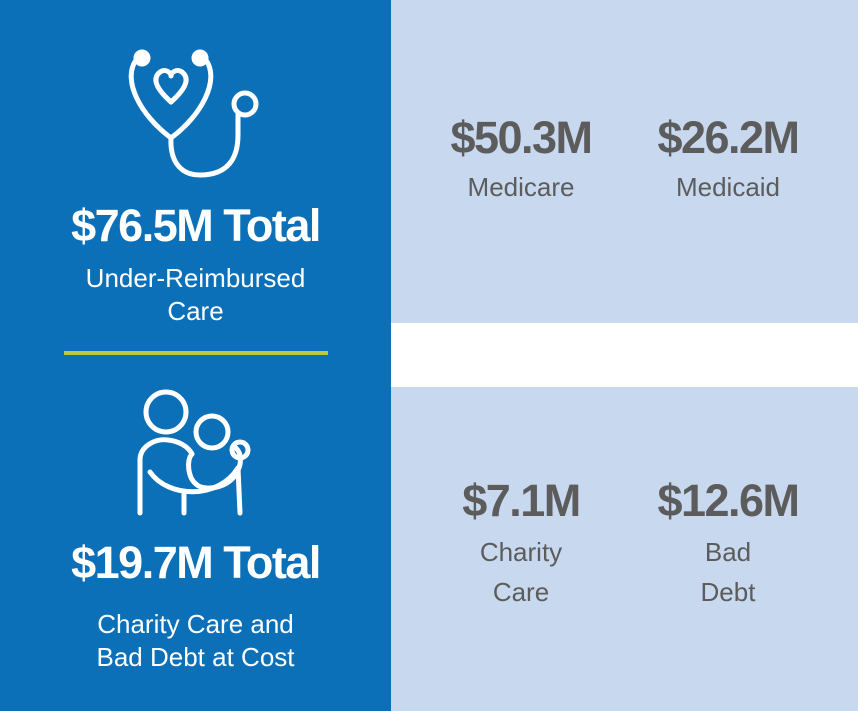 Image resolution: width=858 pixels, height=711 pixels. Describe the element at coordinates (521, 137) in the screenshot. I see `medicare-value: $50.3M` at that location.